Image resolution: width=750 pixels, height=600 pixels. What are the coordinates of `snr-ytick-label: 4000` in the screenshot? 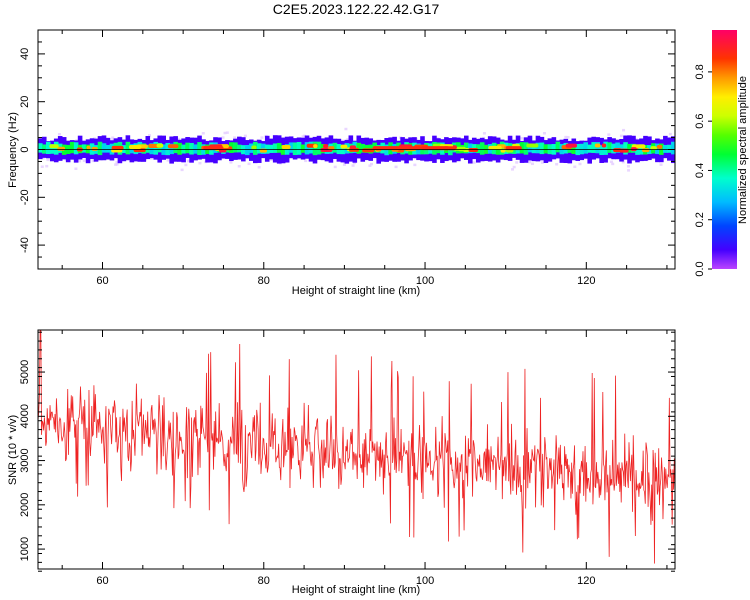 It's located at (25, 416).